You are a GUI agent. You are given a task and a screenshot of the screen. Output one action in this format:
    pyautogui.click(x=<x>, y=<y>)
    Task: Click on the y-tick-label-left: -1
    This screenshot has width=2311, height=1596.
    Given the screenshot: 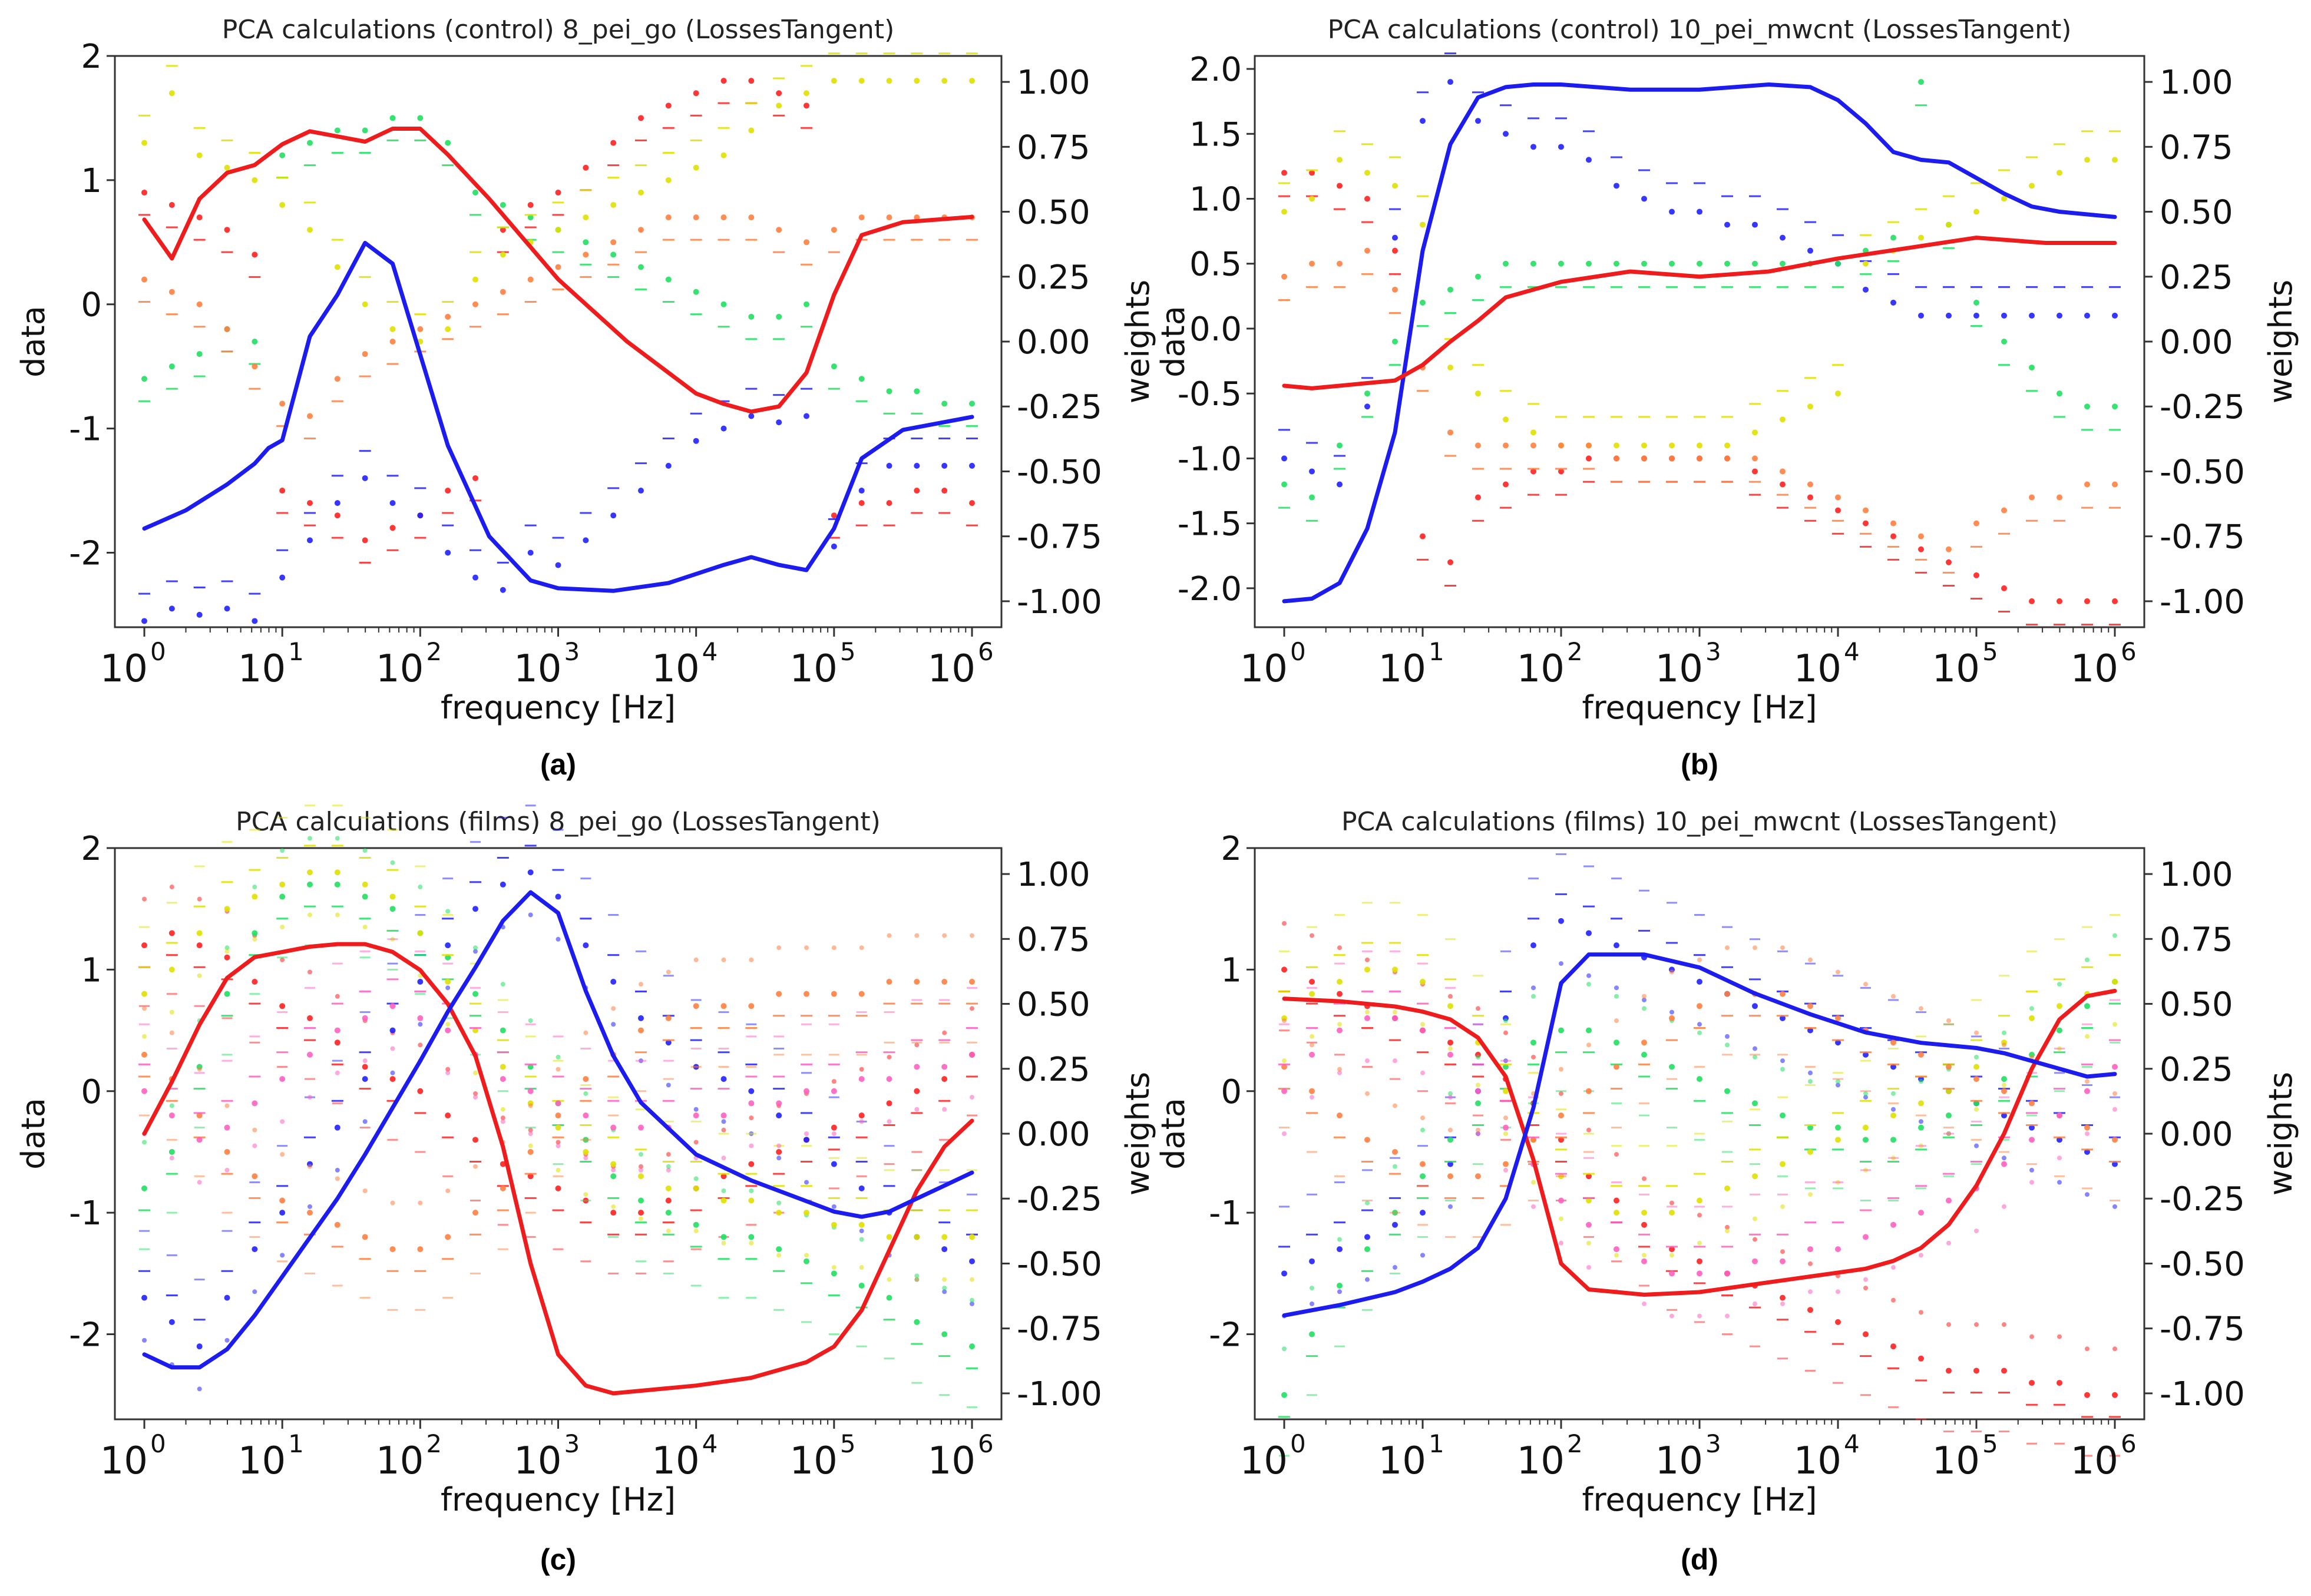 What is the action you would take?
    pyautogui.click(x=1225, y=1214)
    